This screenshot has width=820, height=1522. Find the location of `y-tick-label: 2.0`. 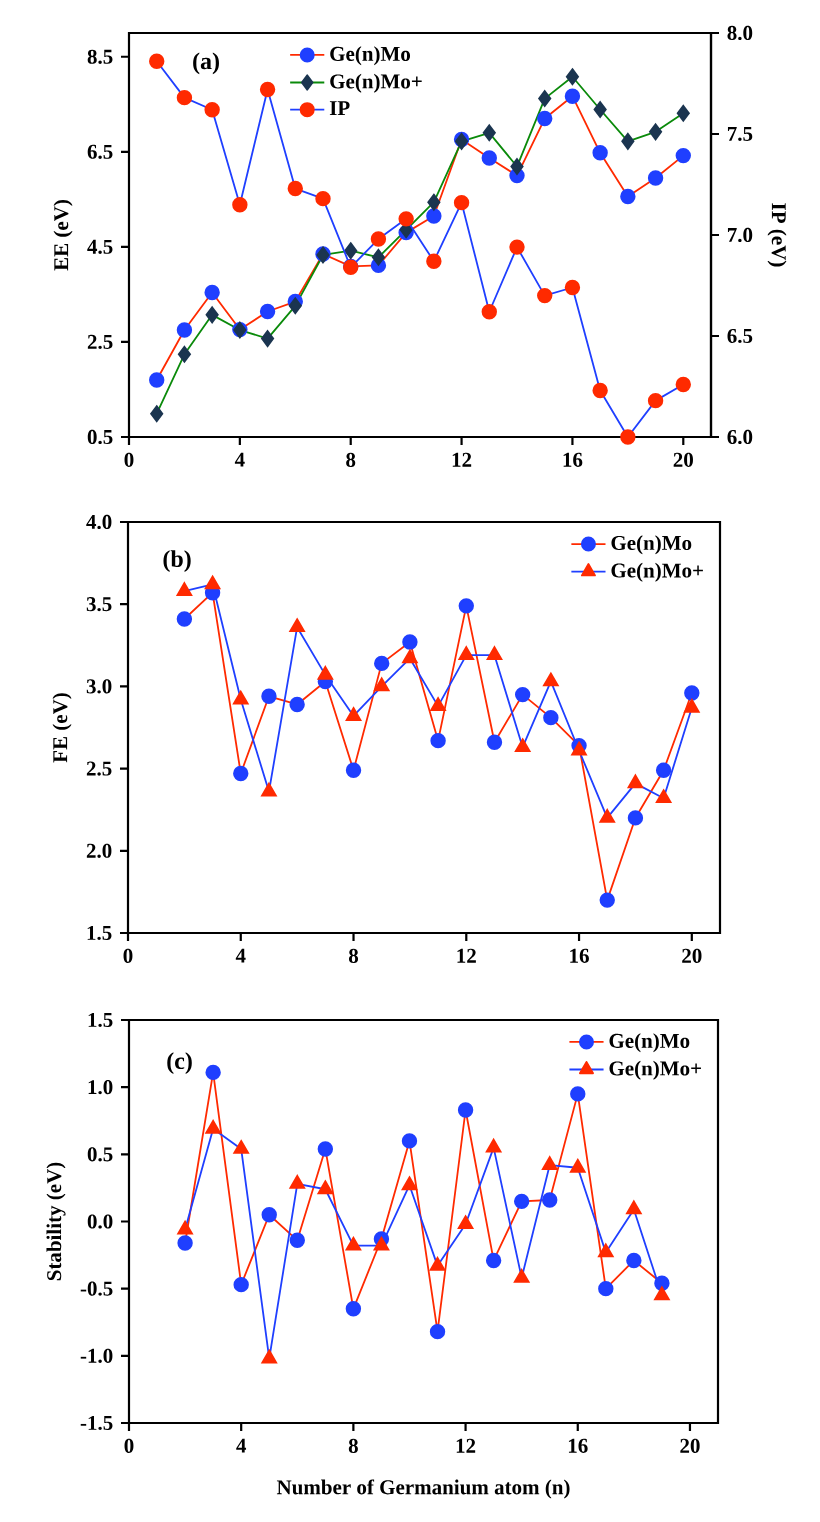

y-tick-label: 2.0 is located at coordinates (99, 850).